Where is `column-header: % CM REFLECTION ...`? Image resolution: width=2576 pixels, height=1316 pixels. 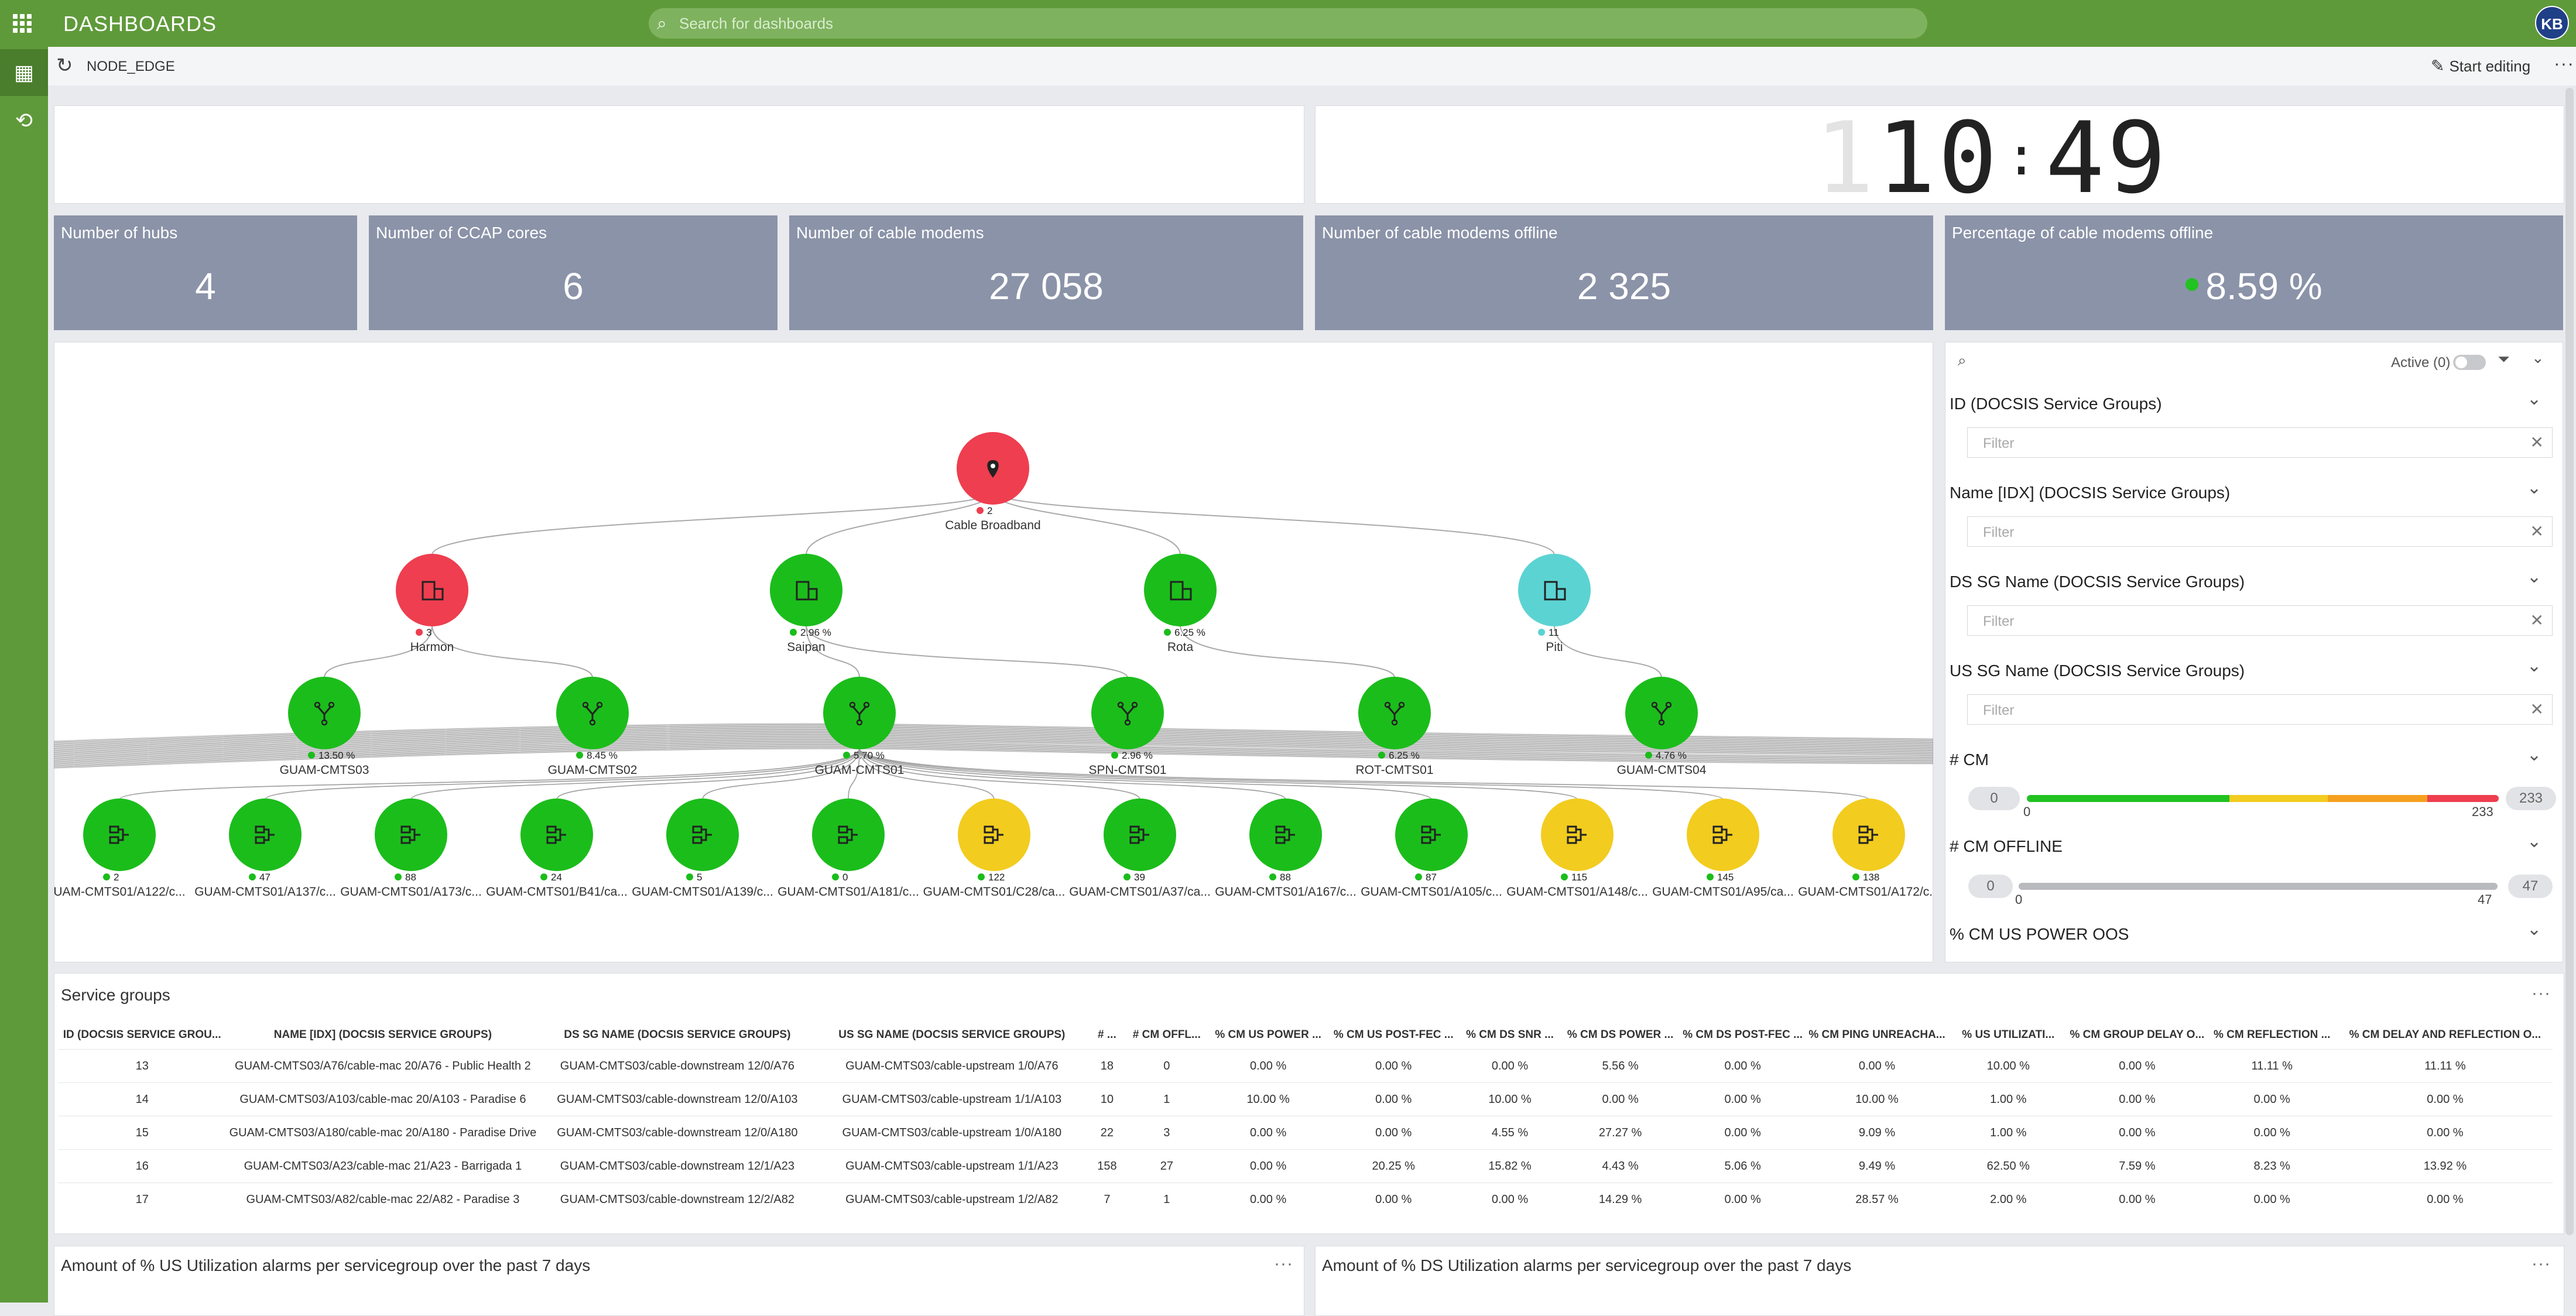 column-header: % CM REFLECTION ... is located at coordinates (2272, 1035).